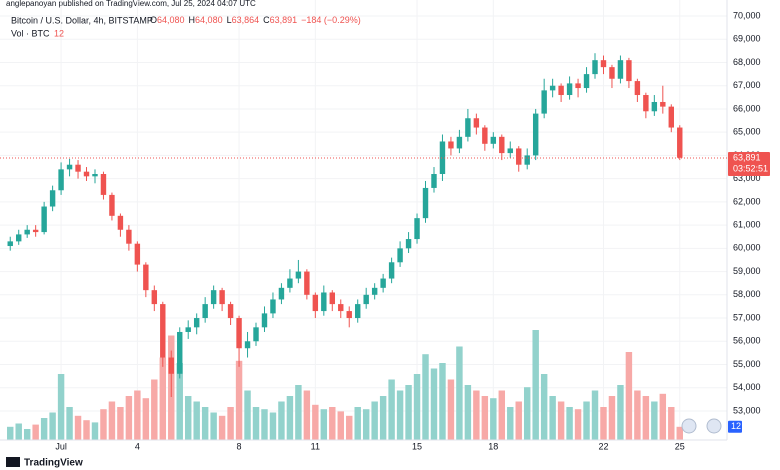 The image size is (780, 470). What do you see at coordinates (747, 410) in the screenshot?
I see `y-tick-label: 53,000` at bounding box center [747, 410].